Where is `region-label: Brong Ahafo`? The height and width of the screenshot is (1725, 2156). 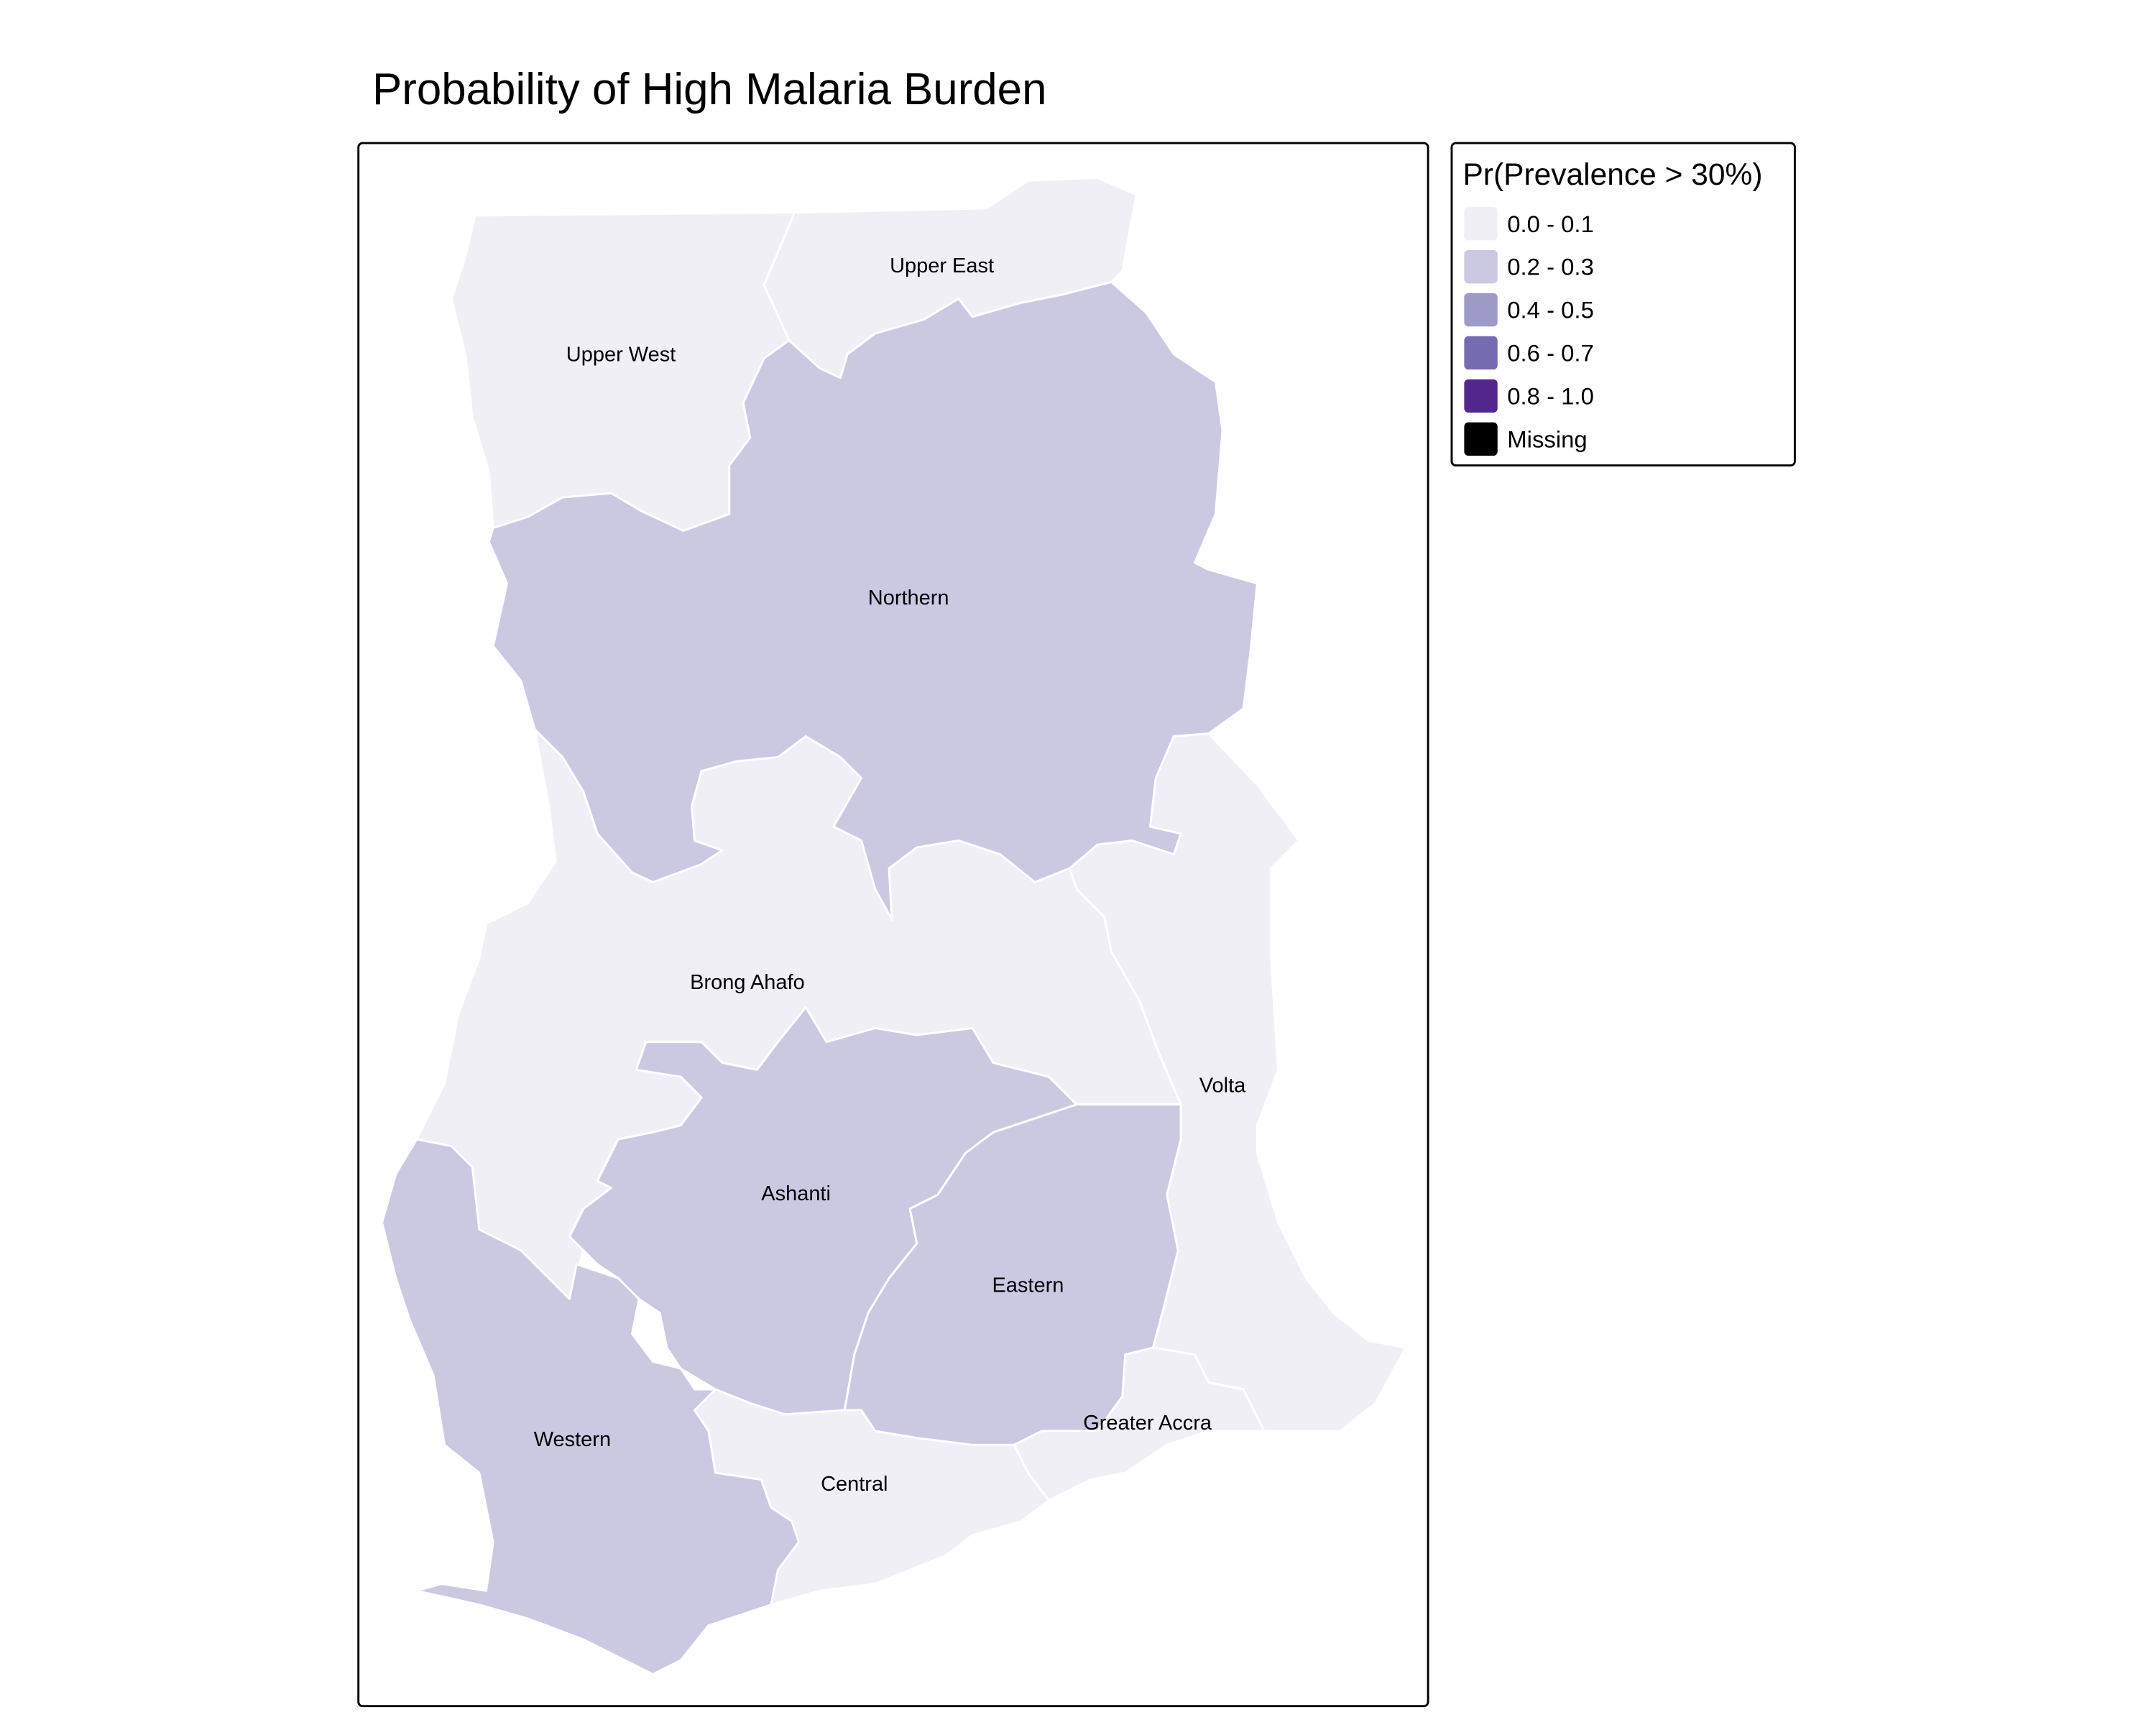 region-label: Brong Ahafo is located at coordinates (748, 982).